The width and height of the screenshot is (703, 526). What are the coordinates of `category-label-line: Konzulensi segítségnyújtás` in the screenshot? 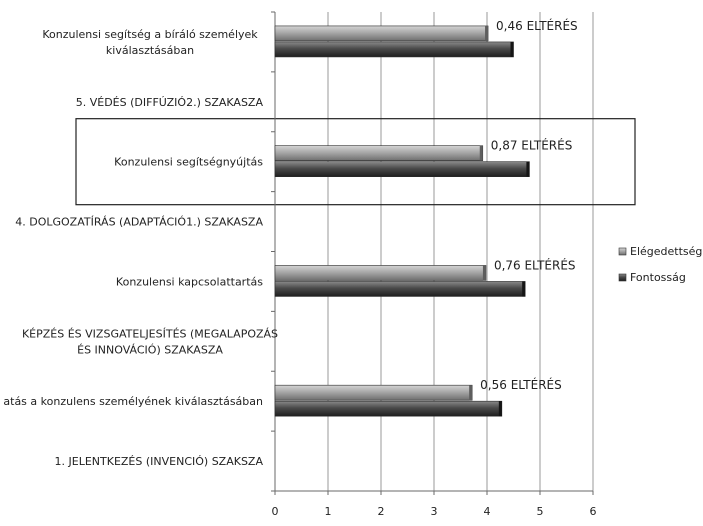 It's located at (188, 162).